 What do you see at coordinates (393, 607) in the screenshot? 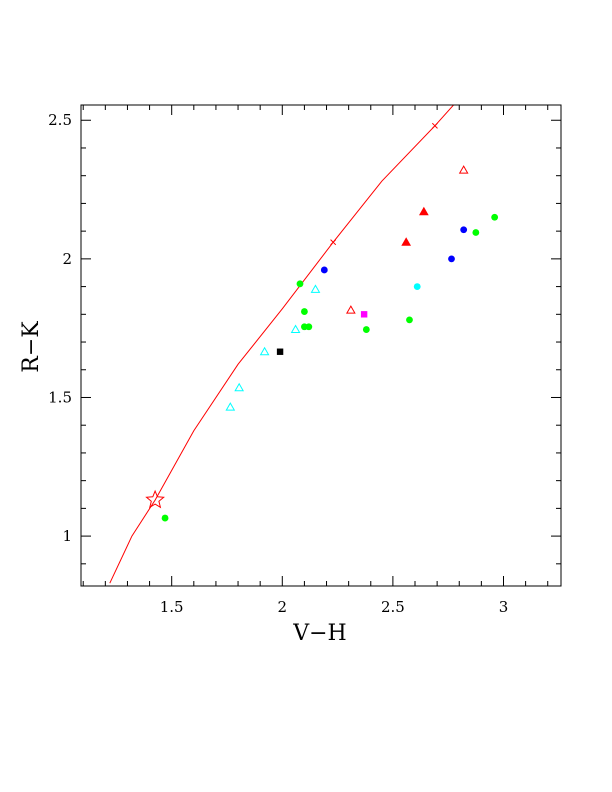
I see `x-tick-label: 2.5` at bounding box center [393, 607].